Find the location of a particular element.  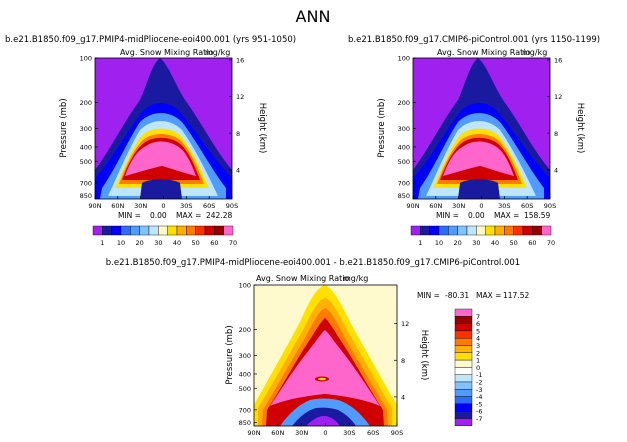

panel-2-ytick-label: 500 is located at coordinates (404, 162).